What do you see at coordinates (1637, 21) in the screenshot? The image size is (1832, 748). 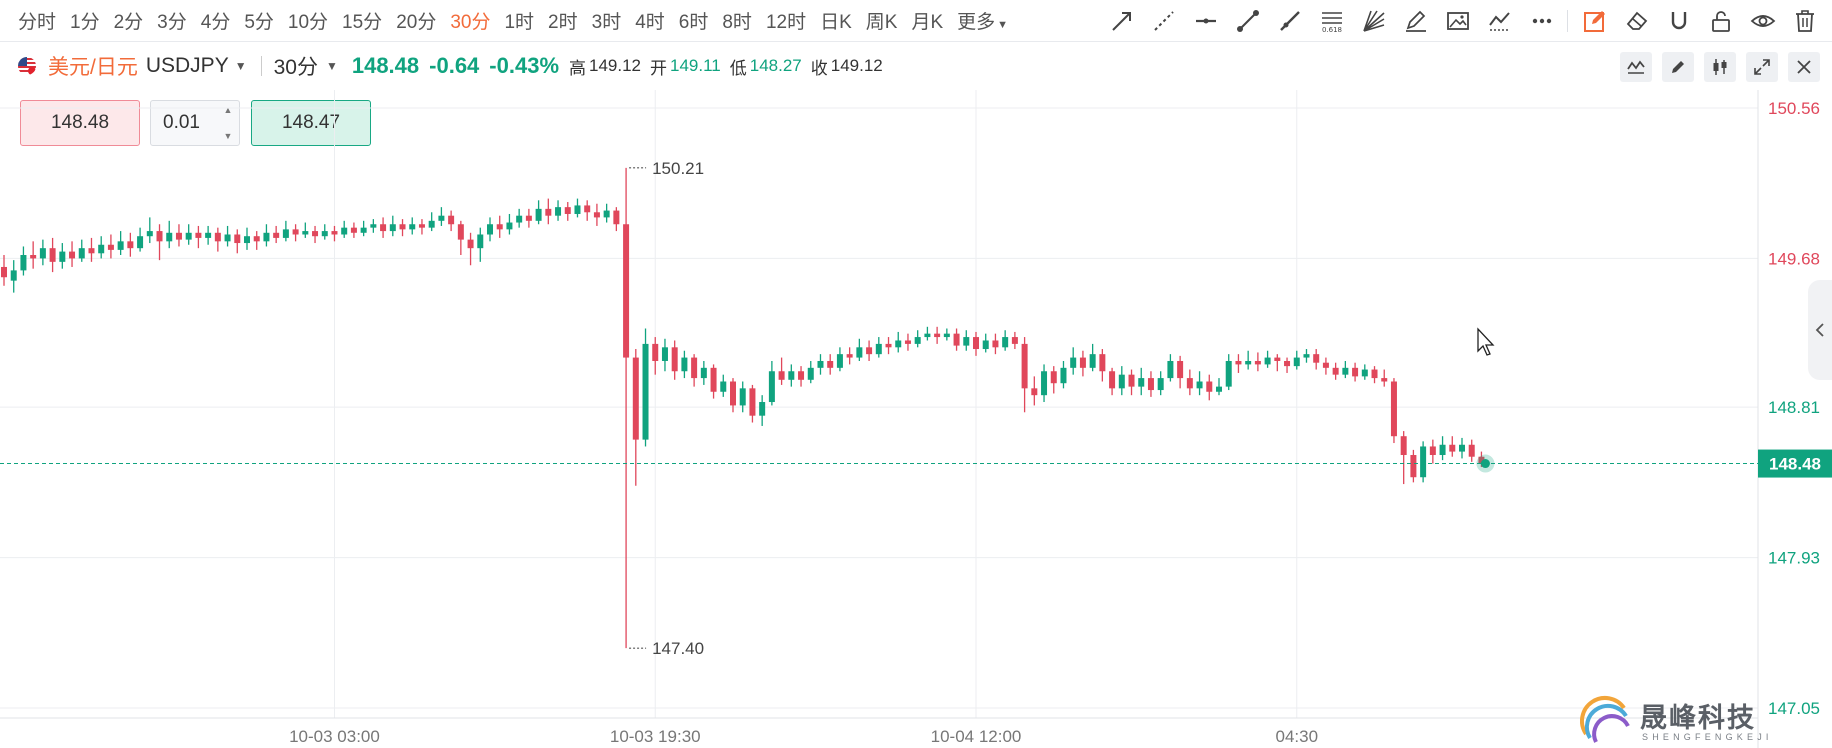 I see `eraser-tool-button` at bounding box center [1637, 21].